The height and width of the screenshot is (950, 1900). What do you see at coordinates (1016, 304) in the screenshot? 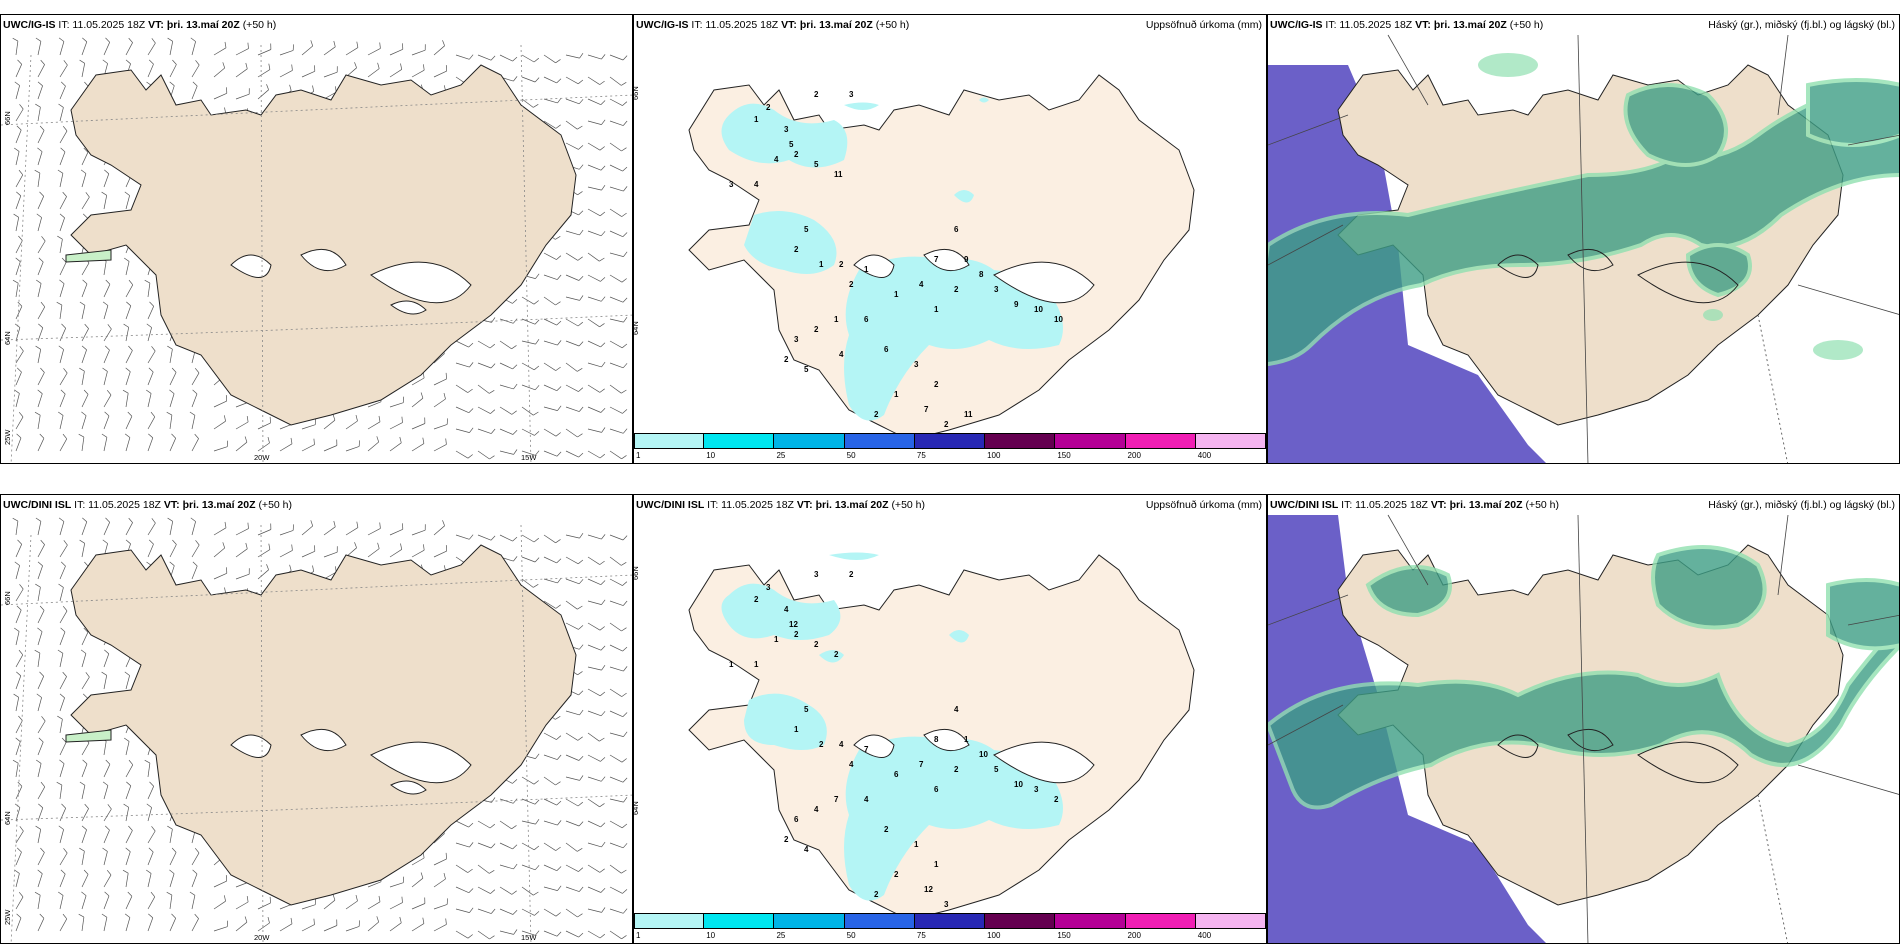
I see `precip-value: 9` at bounding box center [1016, 304].